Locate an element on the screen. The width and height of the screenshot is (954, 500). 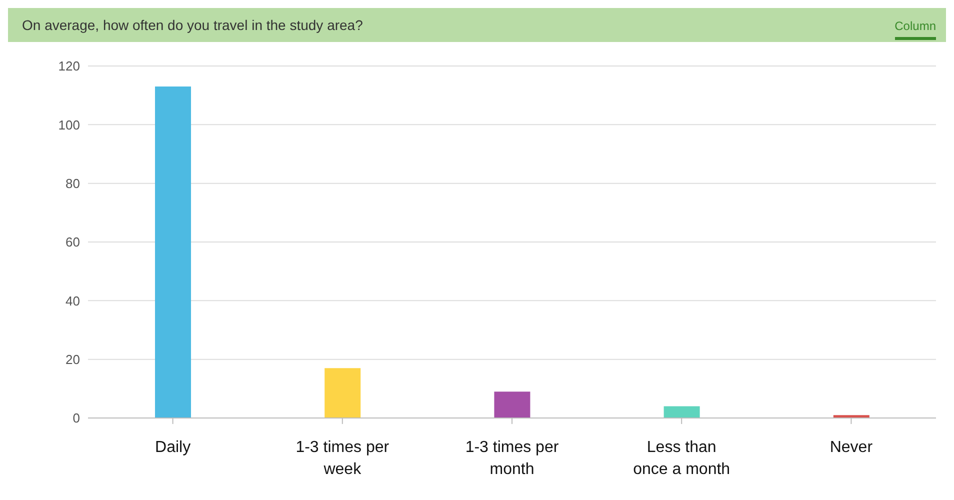
y-tick-label: 120 is located at coordinates (69, 66).